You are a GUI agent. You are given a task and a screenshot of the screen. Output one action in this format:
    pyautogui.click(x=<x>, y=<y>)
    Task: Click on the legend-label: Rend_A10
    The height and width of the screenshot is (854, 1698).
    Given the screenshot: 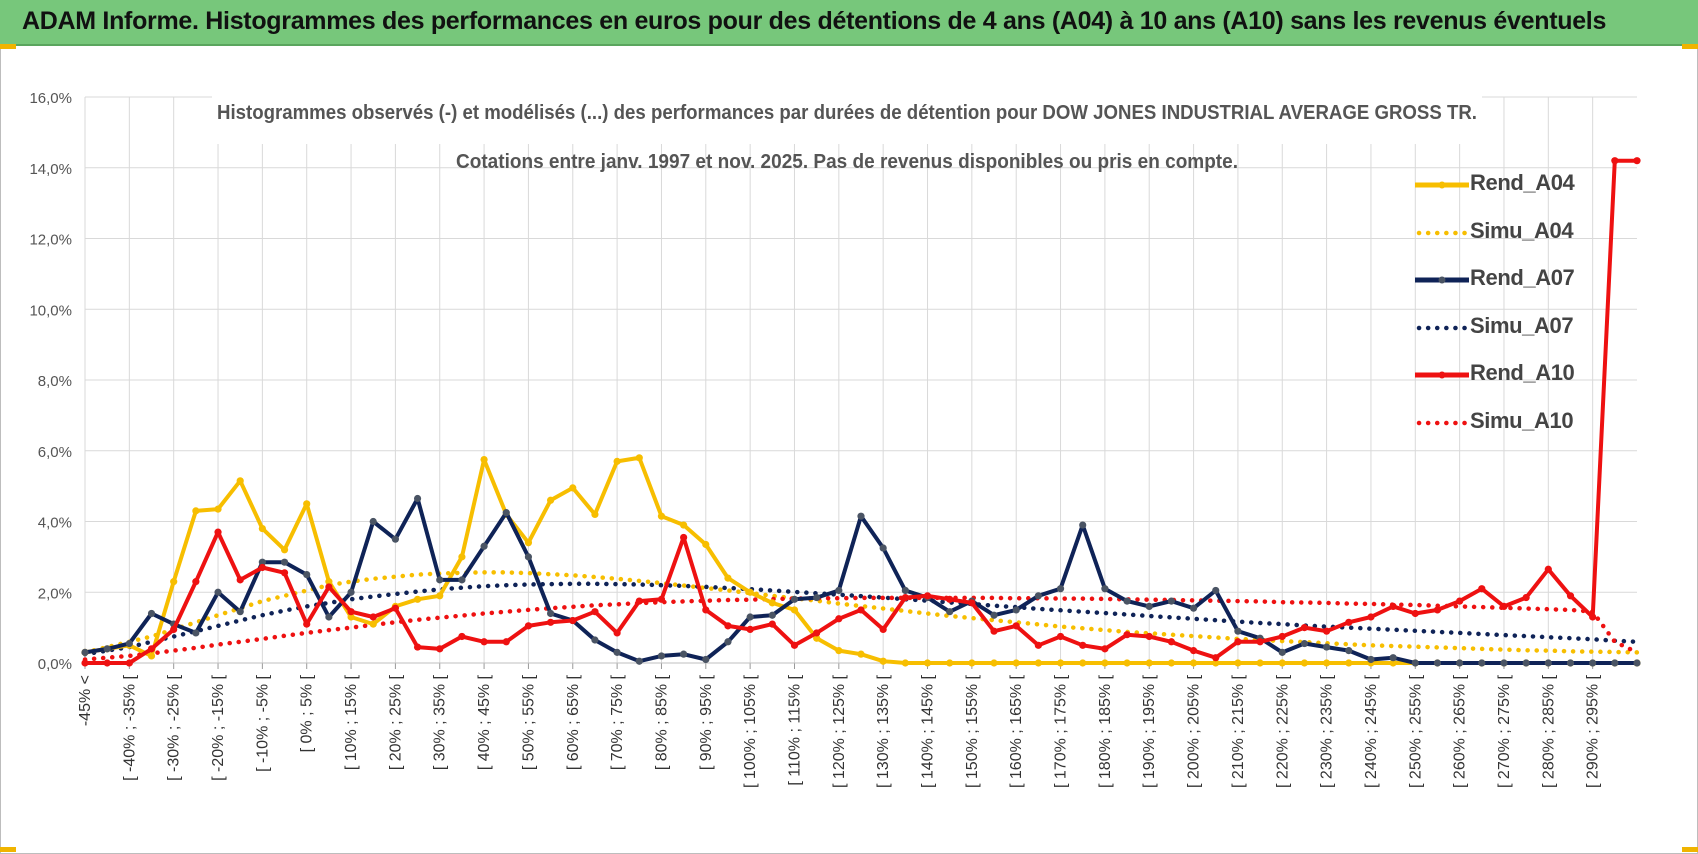 What is the action you would take?
    pyautogui.click(x=1522, y=372)
    